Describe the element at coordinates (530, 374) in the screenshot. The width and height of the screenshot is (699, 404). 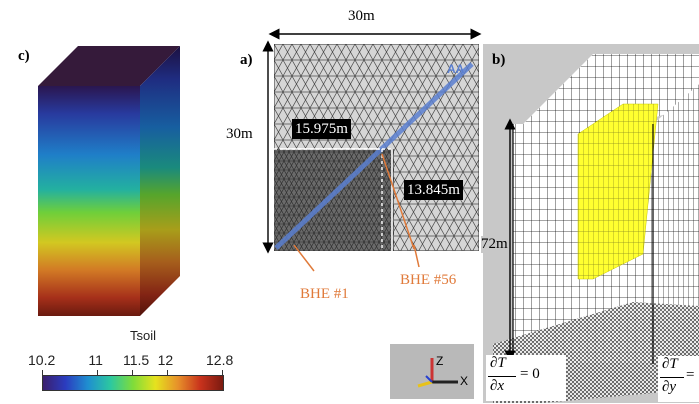
I see `bc-x-rhs: = 0` at that location.